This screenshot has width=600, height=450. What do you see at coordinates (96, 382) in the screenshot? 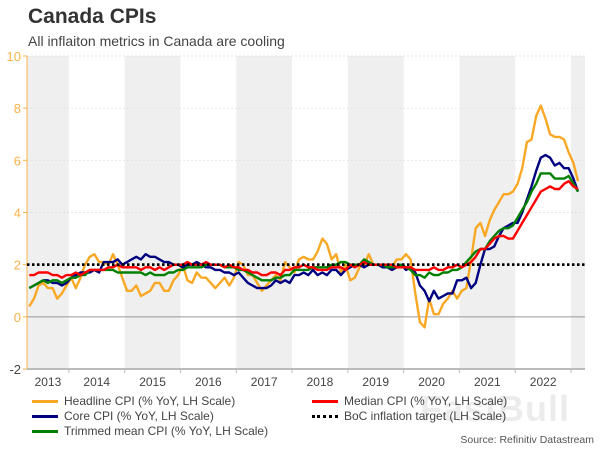
I see `x-tick-label: 2014` at bounding box center [96, 382].